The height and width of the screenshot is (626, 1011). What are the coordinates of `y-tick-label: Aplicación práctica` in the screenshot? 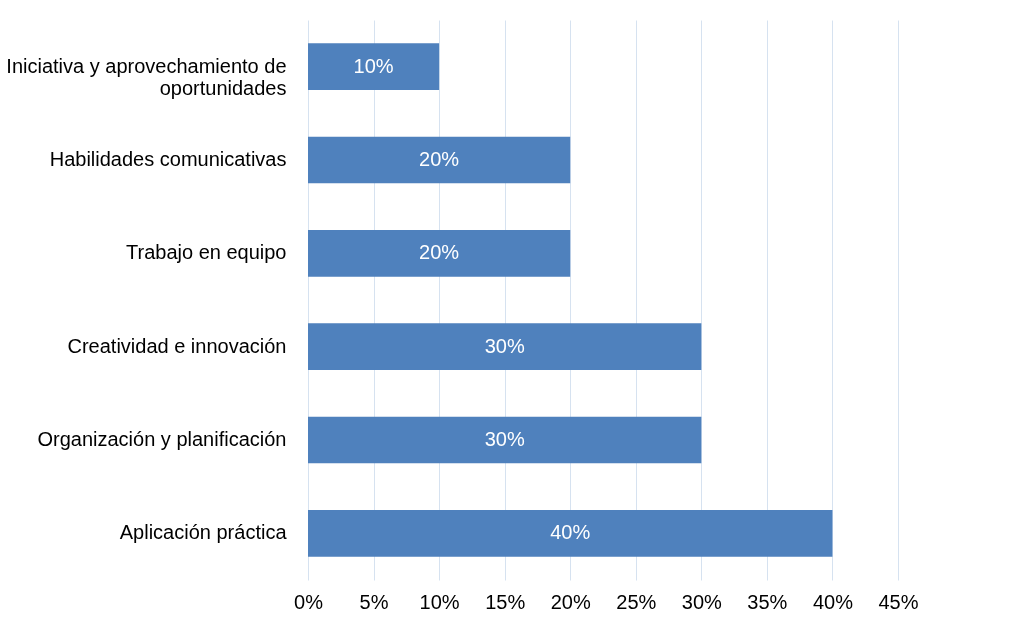 It's located at (203, 532).